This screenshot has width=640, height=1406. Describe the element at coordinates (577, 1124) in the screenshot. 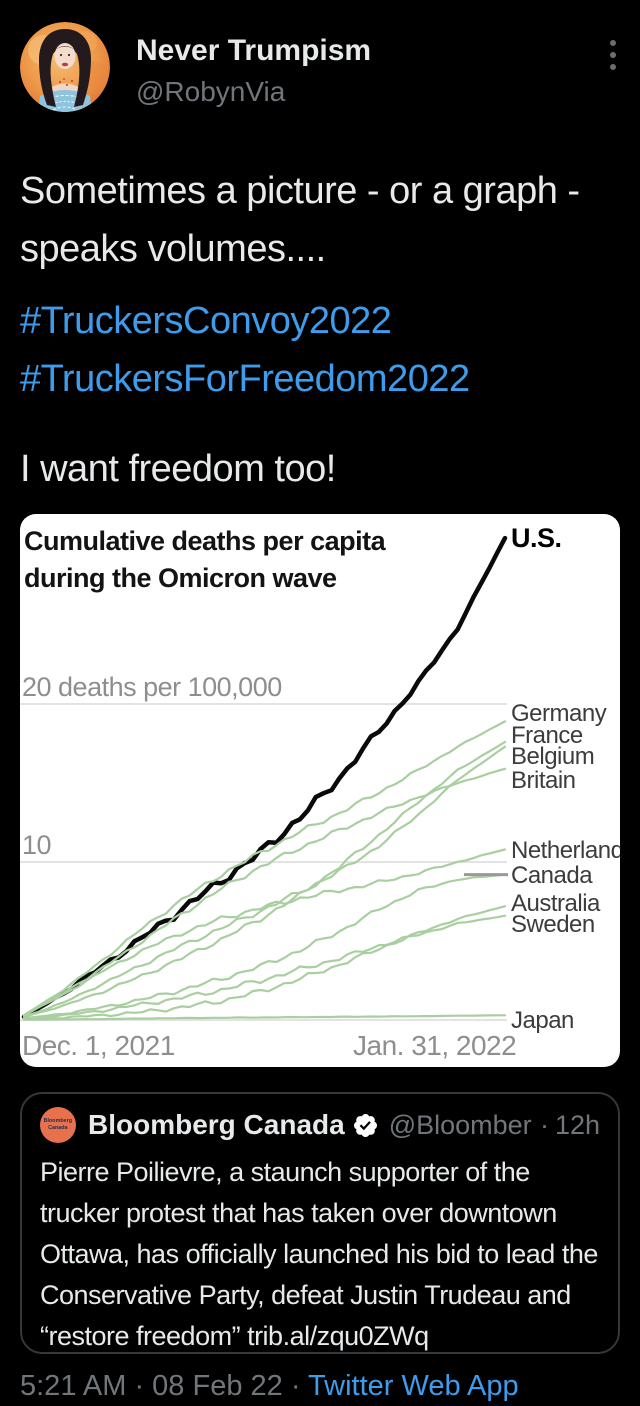

I see `quoted-timestamp: 12h` at that location.